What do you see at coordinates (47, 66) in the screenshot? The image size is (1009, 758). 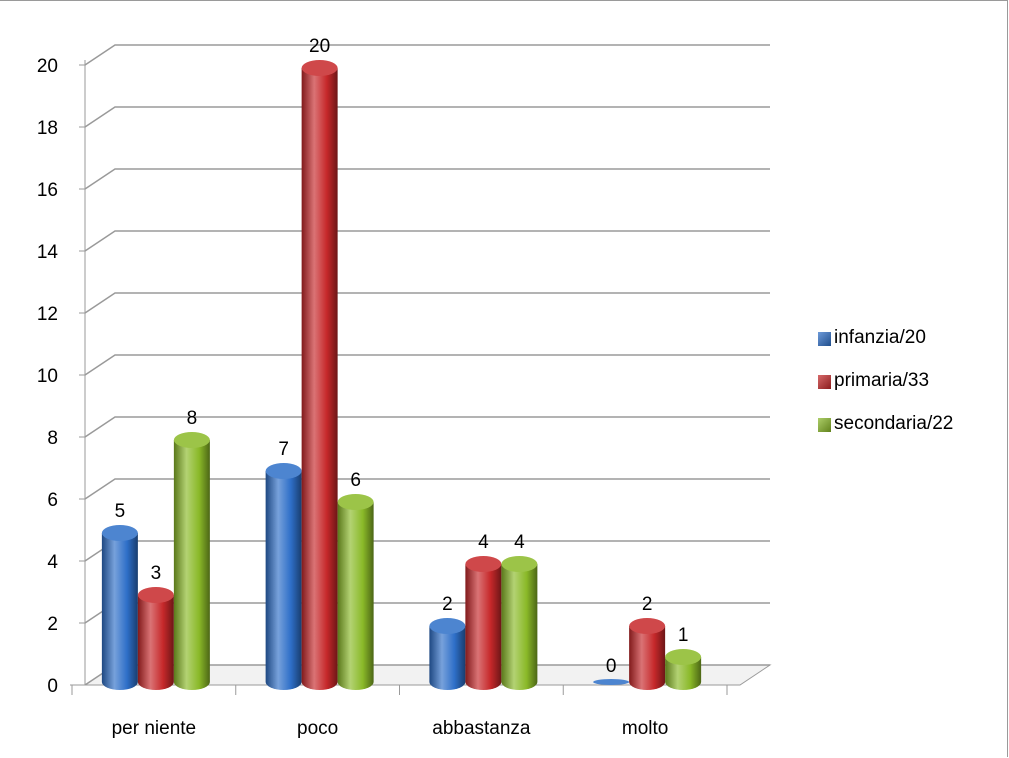 I see `y-tick-label: 20` at bounding box center [47, 66].